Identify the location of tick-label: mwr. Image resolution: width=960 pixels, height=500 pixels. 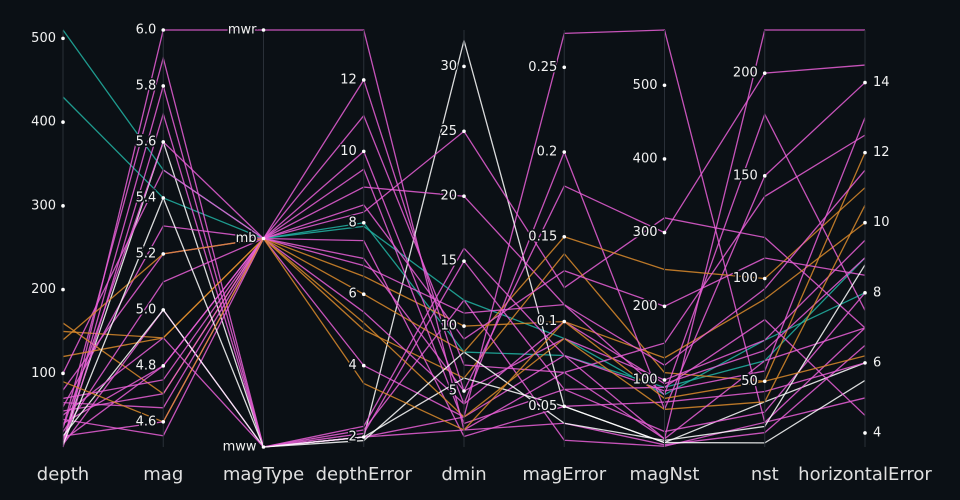
(242, 30).